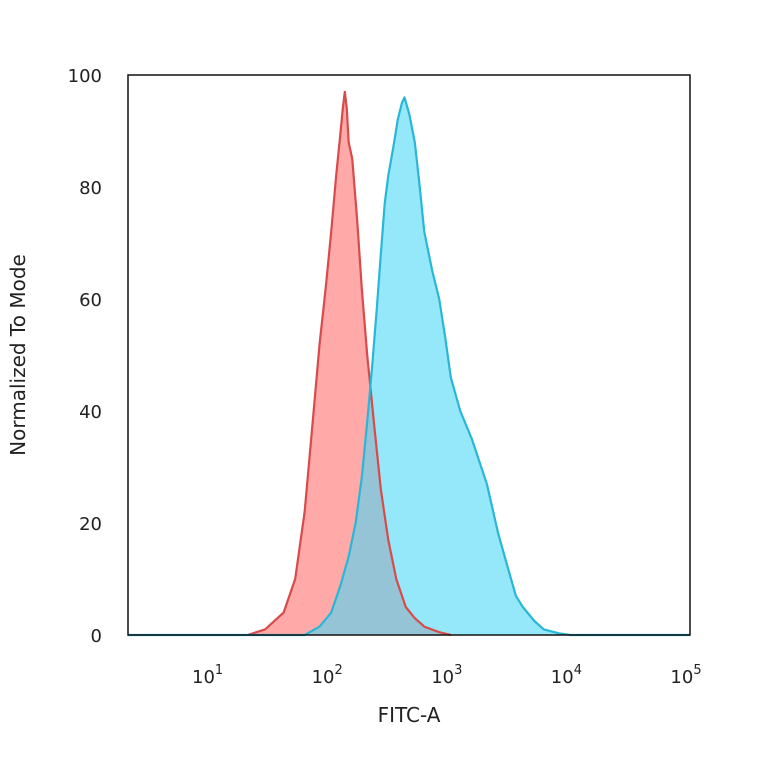 The image size is (764, 764). Describe the element at coordinates (327, 675) in the screenshot. I see `x-tick-label: 10²` at that location.